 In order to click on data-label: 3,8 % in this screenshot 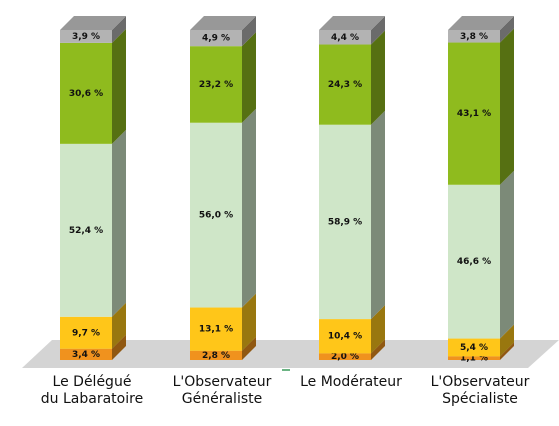, I will do `click(474, 37)`.